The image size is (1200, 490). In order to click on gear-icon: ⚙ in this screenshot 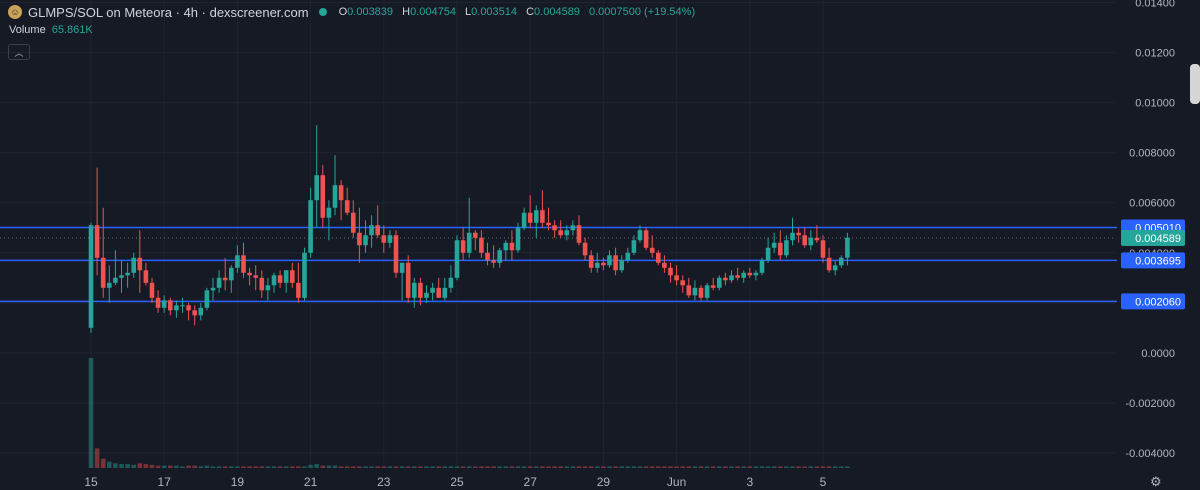, I will do `click(1156, 481)`.